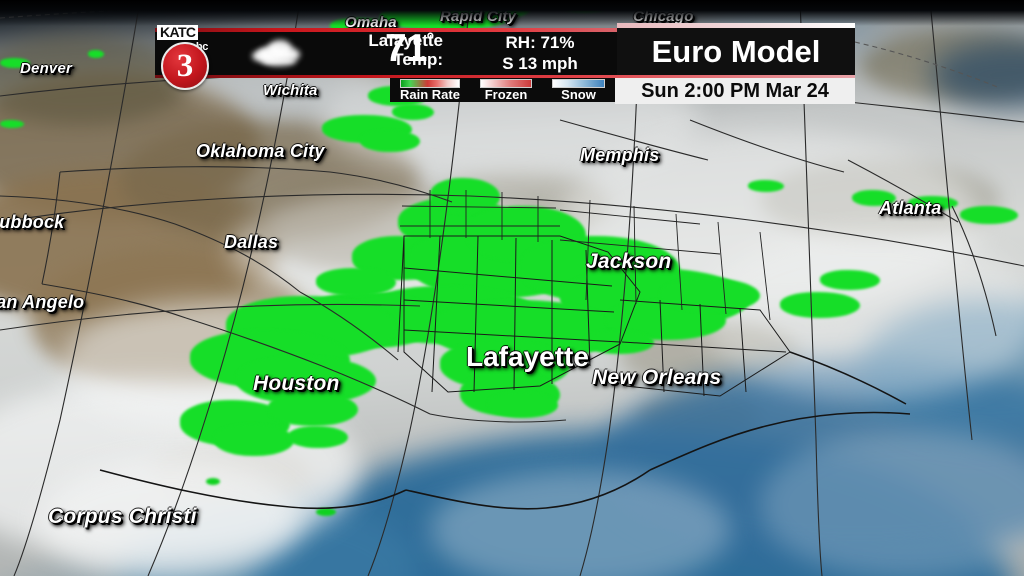 This screenshot has height=576, width=1024. What do you see at coordinates (430, 94) in the screenshot?
I see `legend-label: Rain Rate` at bounding box center [430, 94].